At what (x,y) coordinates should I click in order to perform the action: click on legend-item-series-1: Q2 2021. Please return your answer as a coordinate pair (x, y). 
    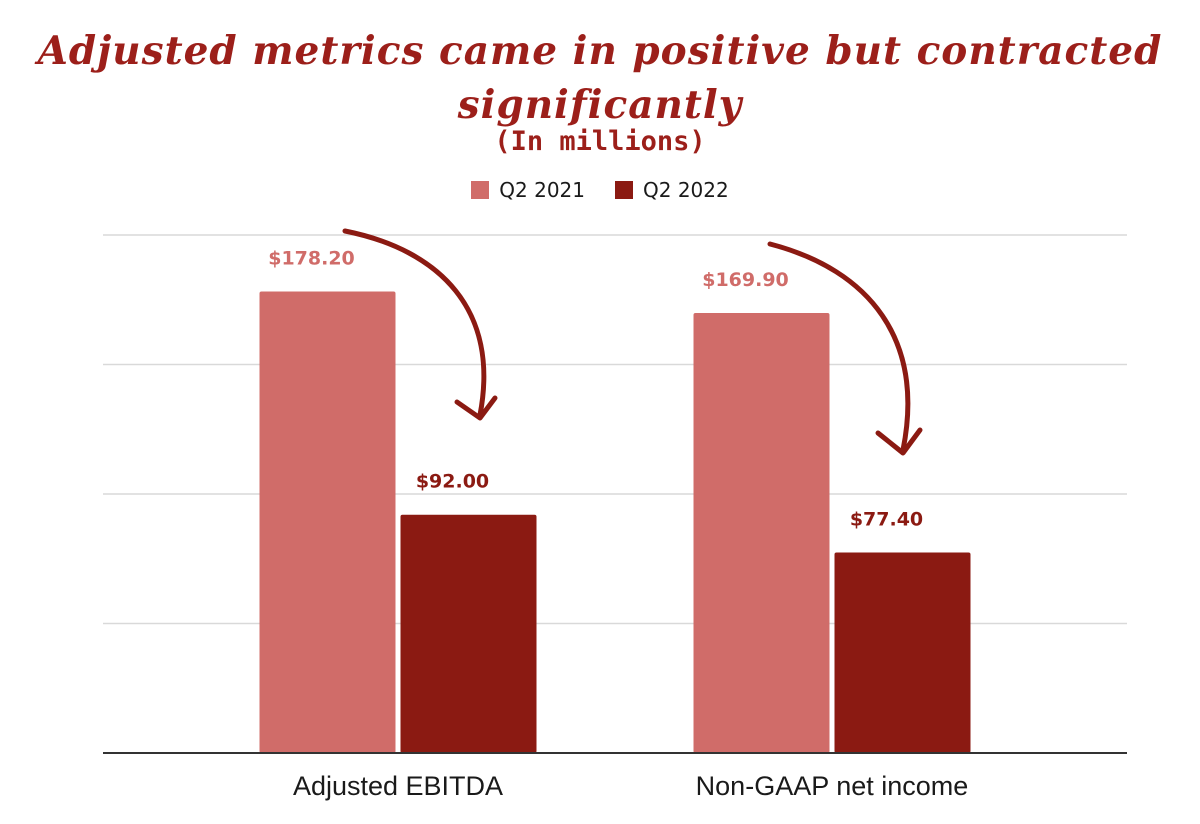
    Looking at the image, I should click on (528, 190).